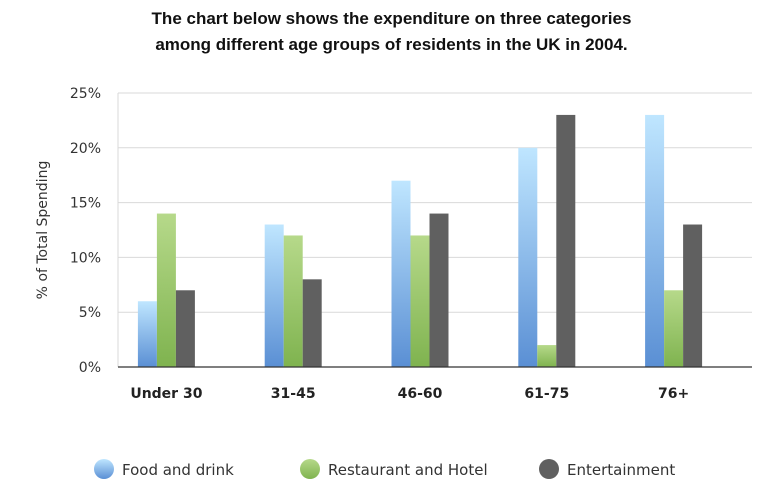  Describe the element at coordinates (43, 230) in the screenshot. I see `y-axis-label: % of Total Spending` at that location.